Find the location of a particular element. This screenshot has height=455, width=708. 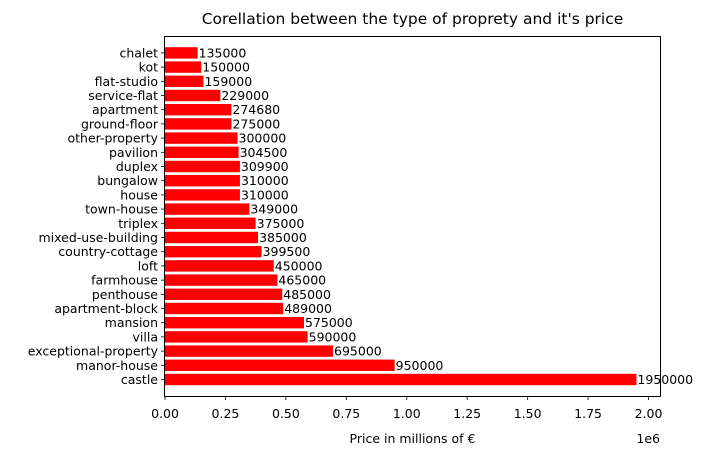

x-tick-label: 2.00 is located at coordinates (649, 413).